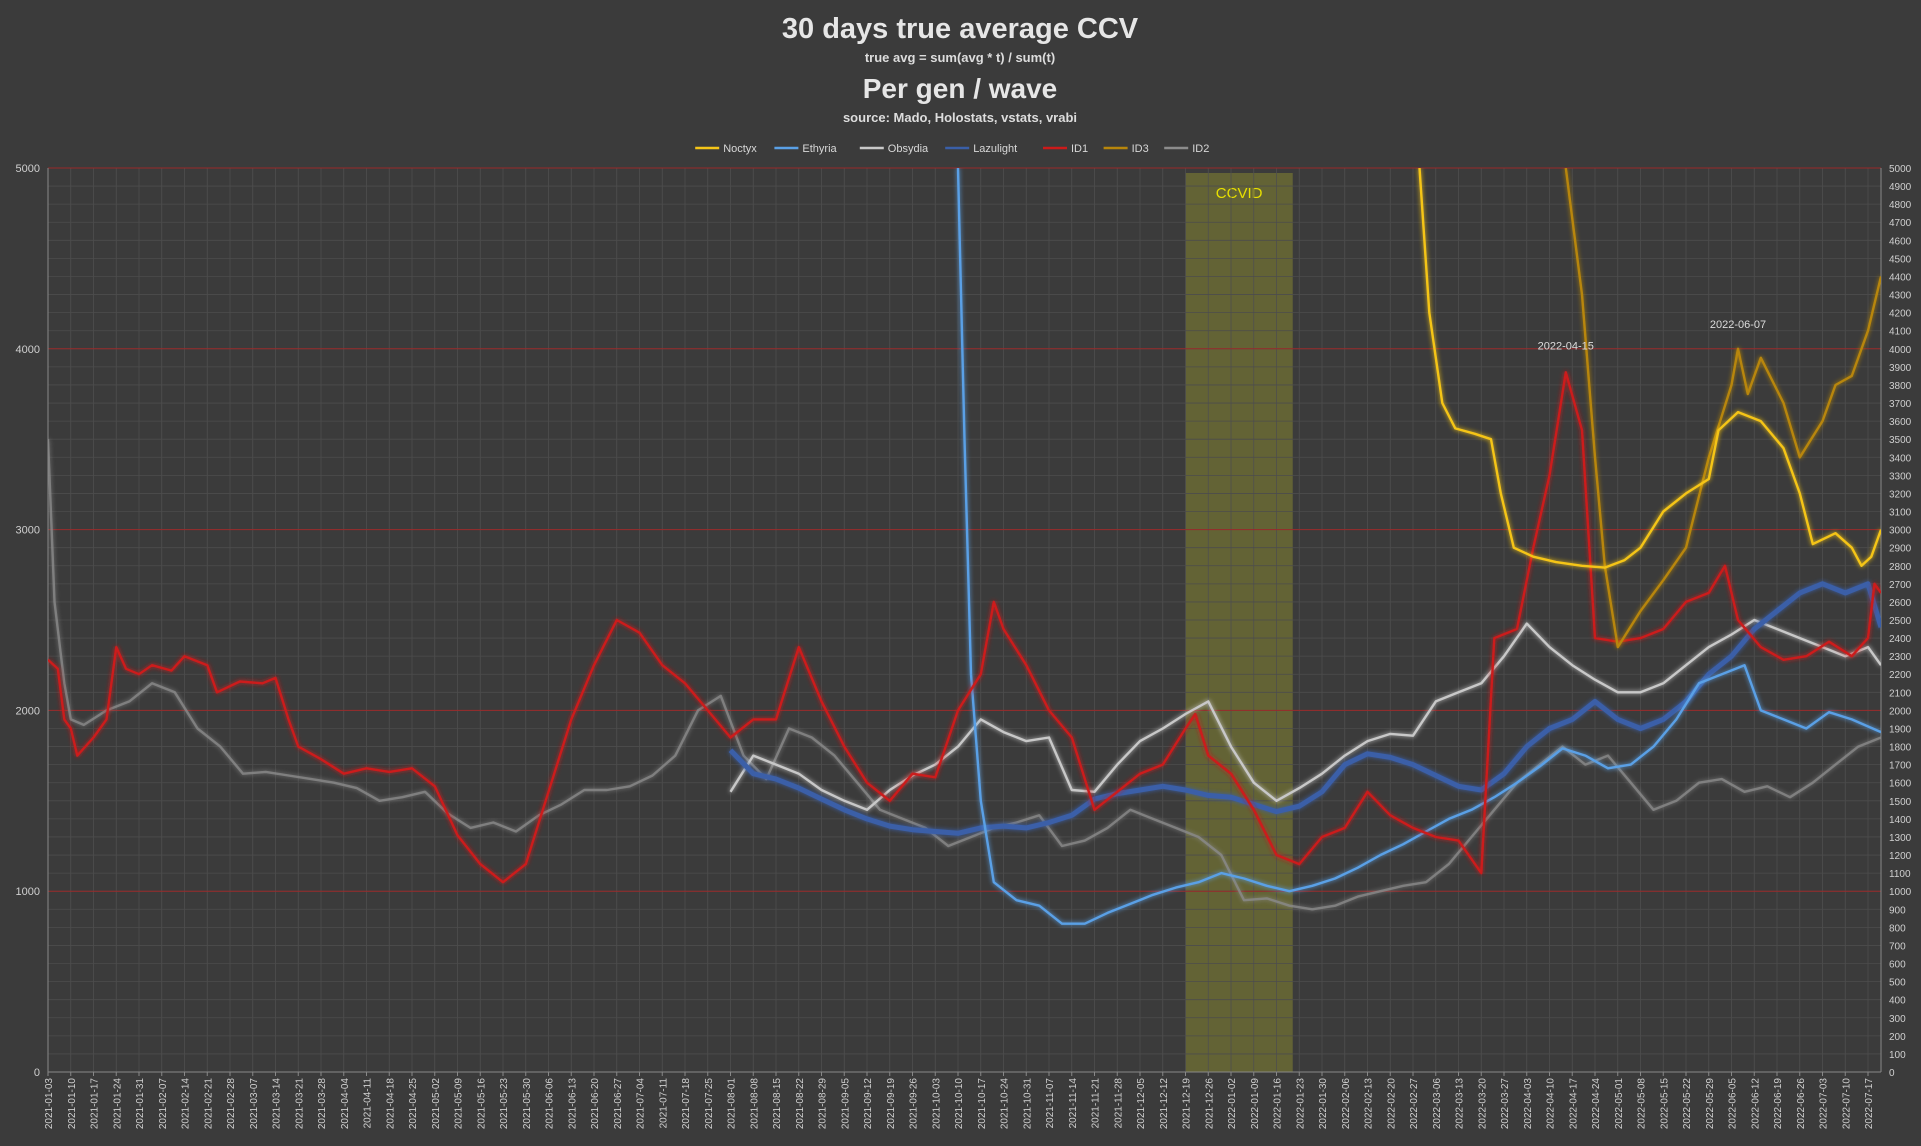 The height and width of the screenshot is (1146, 1921). Describe the element at coordinates (1900, 259) in the screenshot. I see `y-tick-label-right: 4500` at that location.